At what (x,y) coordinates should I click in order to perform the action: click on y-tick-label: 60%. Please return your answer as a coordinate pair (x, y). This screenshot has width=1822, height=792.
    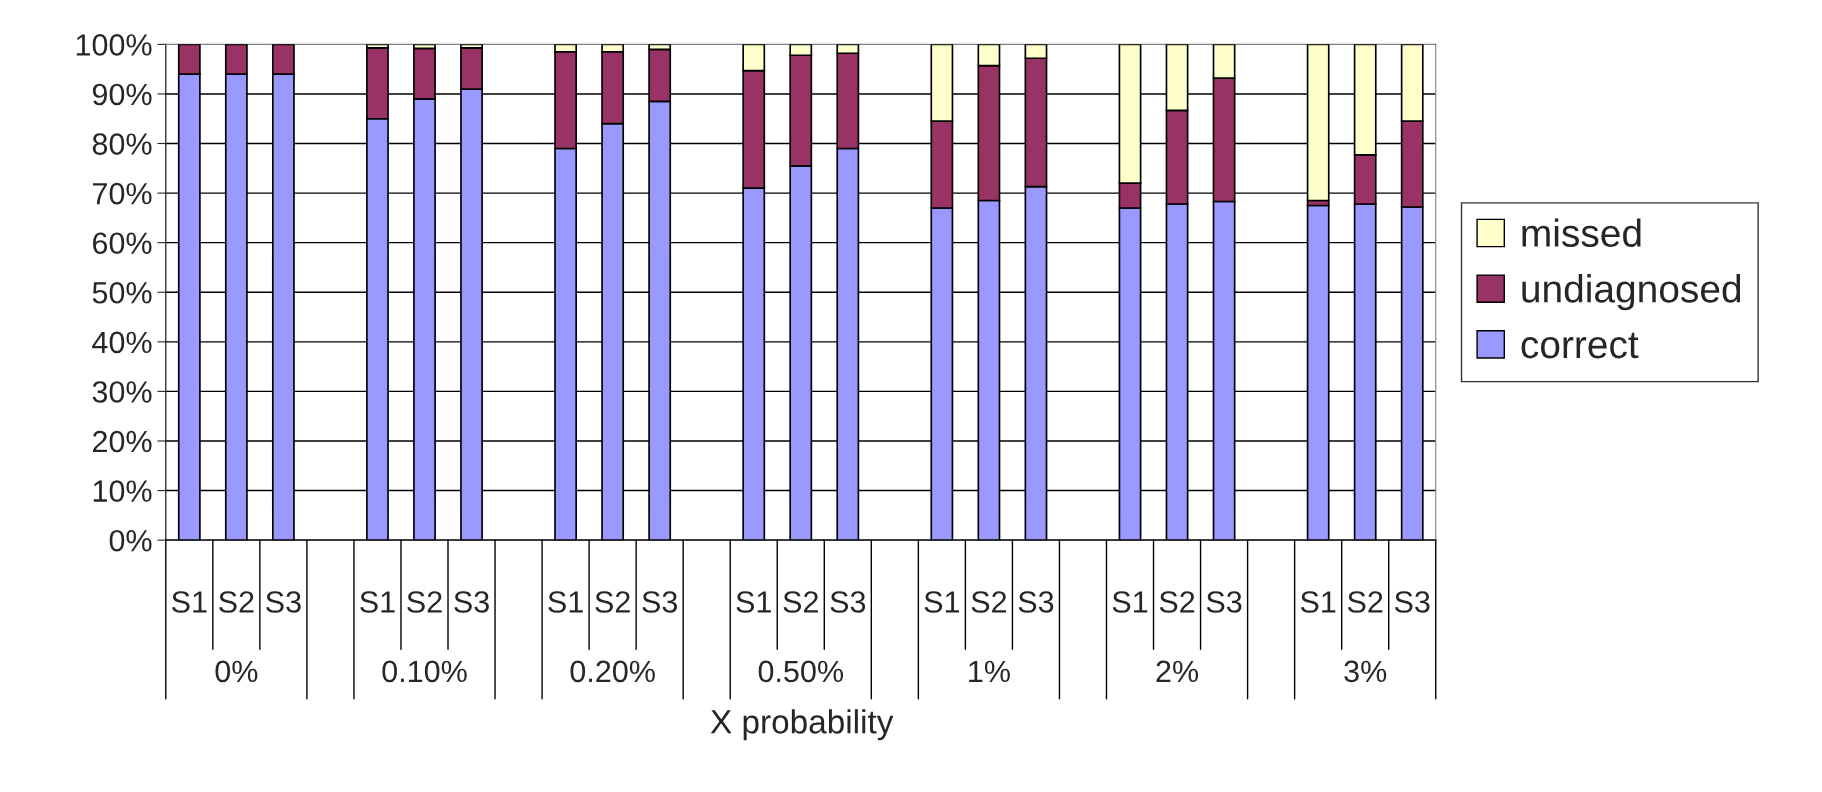
    Looking at the image, I should click on (122, 243).